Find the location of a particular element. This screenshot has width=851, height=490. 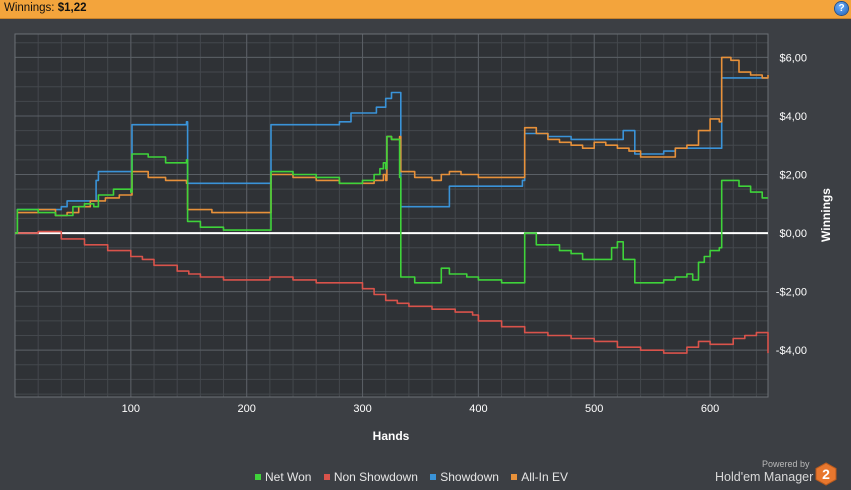

legend-label: Showdown is located at coordinates (469, 477).